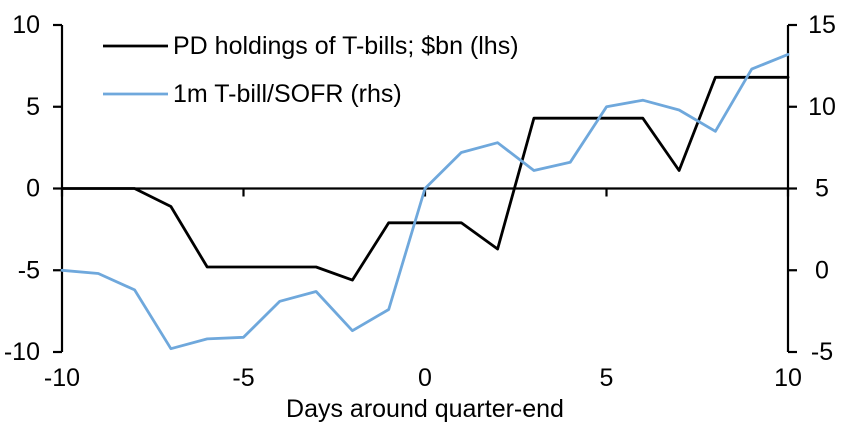  What do you see at coordinates (346, 46) in the screenshot?
I see `legend-label-pd-holdings: PD holdings of T-bills; $bn (lhs)` at bounding box center [346, 46].